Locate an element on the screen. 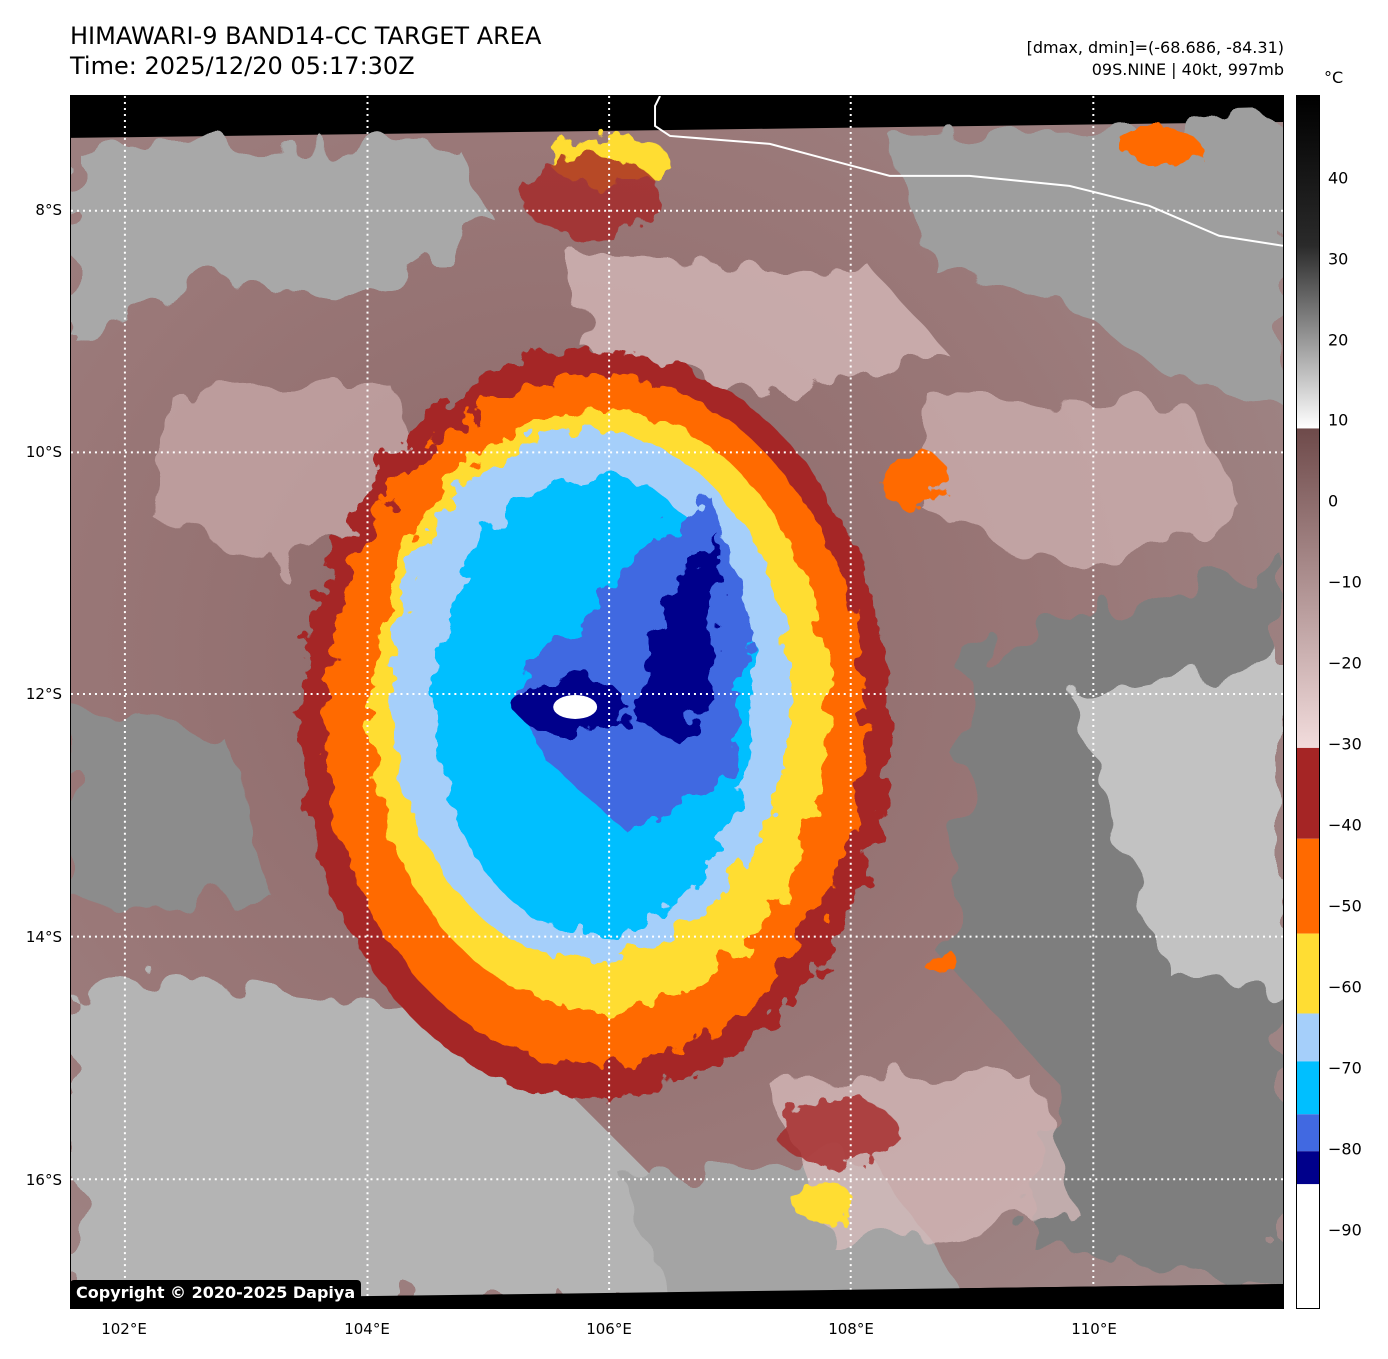 Image resolution: width=1388 pixels, height=1359 pixels. colorbar-tick-minus30: −30 is located at coordinates (1345, 744).